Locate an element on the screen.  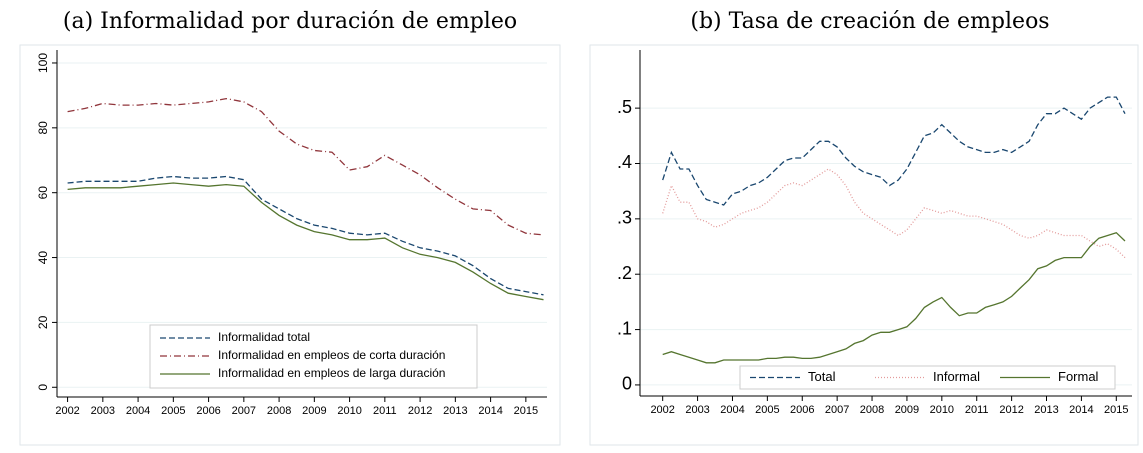
y-tick-label: 80 is located at coordinates (43, 128).